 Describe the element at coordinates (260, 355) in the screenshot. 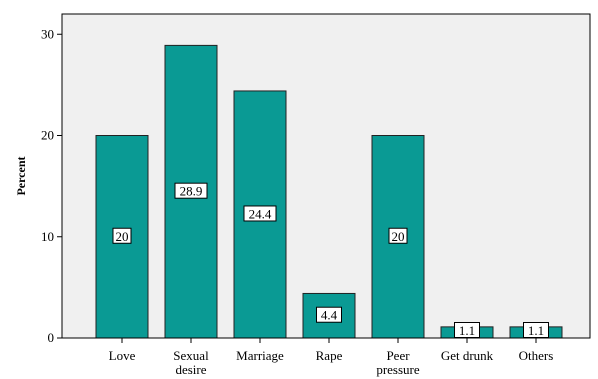

I see `category-label: Marriage` at that location.